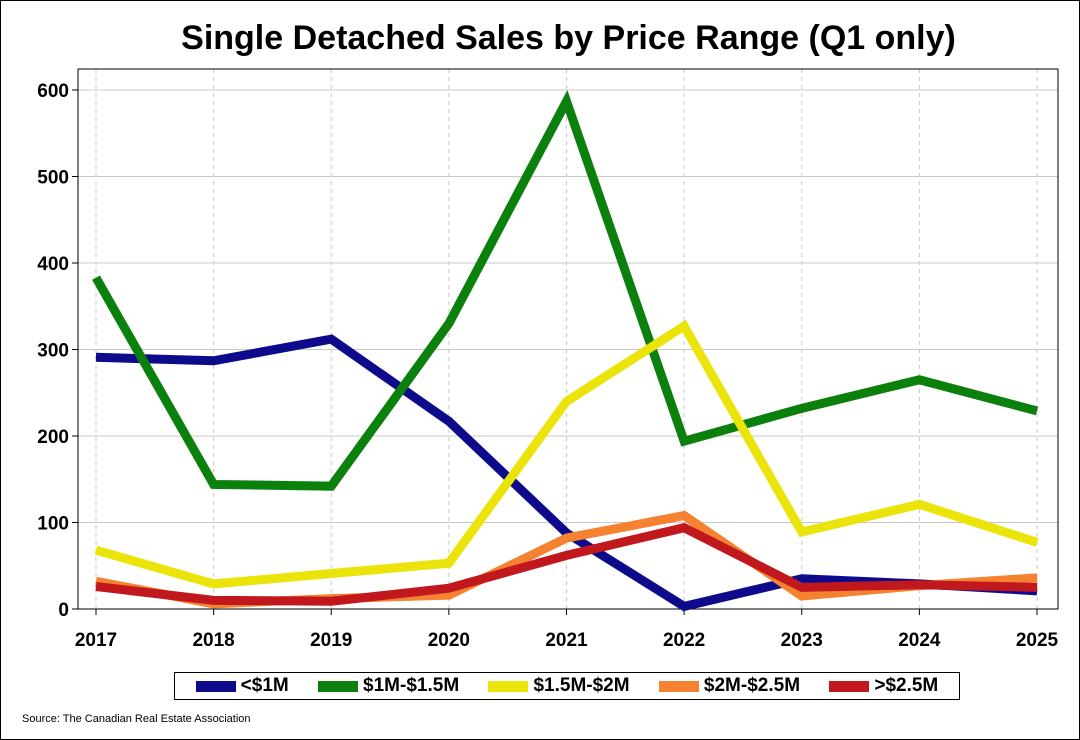 Image resolution: width=1080 pixels, height=740 pixels. I want to click on legend-item: $1M-$1.5M, so click(388, 686).